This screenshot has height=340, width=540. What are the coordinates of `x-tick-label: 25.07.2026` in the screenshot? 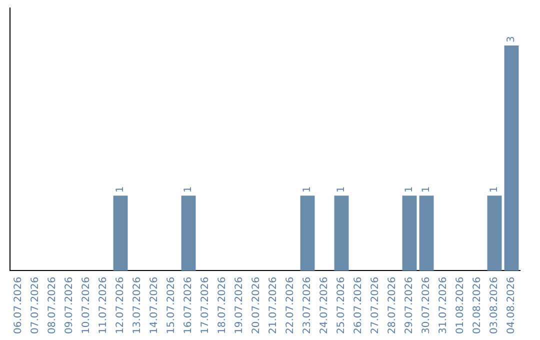 It's located at (342, 305).